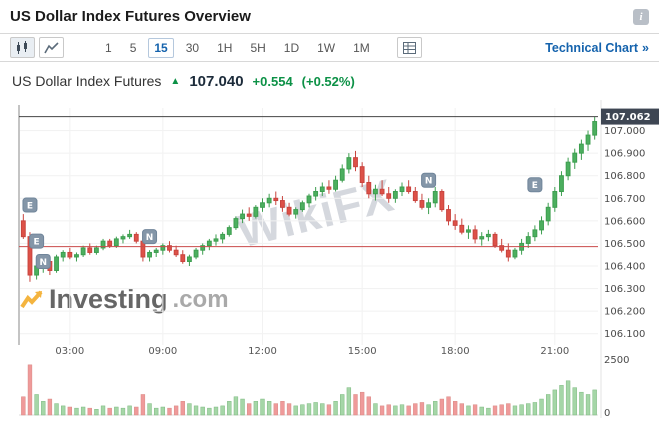 This screenshot has height=424, width=659. I want to click on axis-label: E, so click(535, 186).